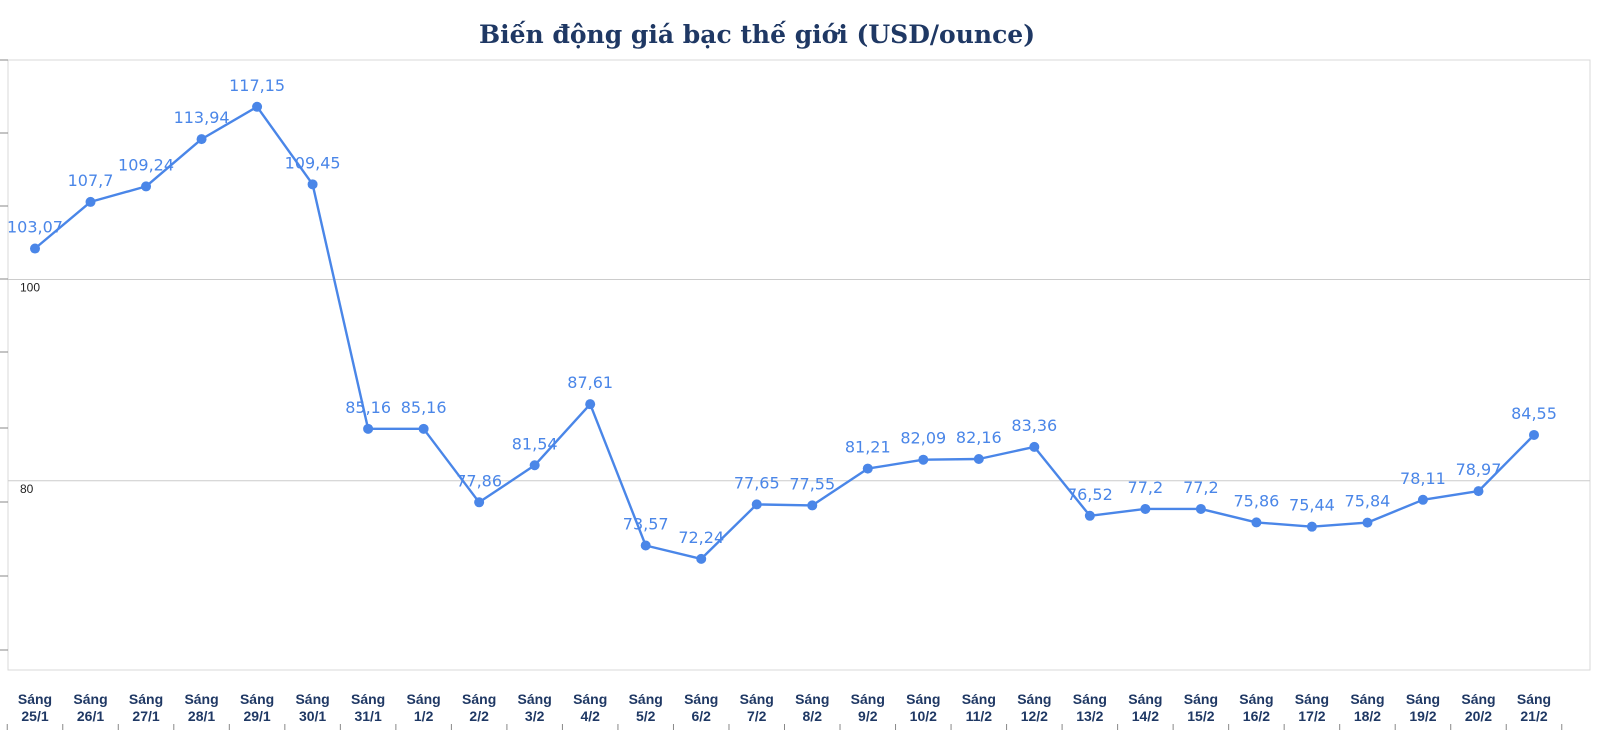 The image size is (1600, 745). What do you see at coordinates (1534, 707) in the screenshot?
I see `x-tick-label: Sáng 21/2` at bounding box center [1534, 707].